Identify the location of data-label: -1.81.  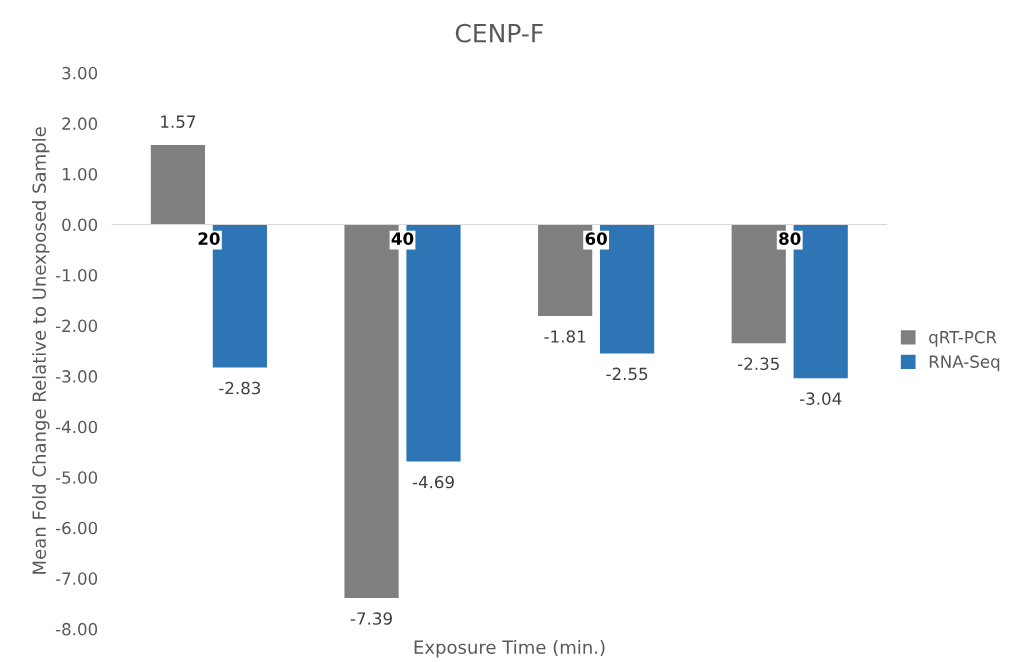
(565, 336).